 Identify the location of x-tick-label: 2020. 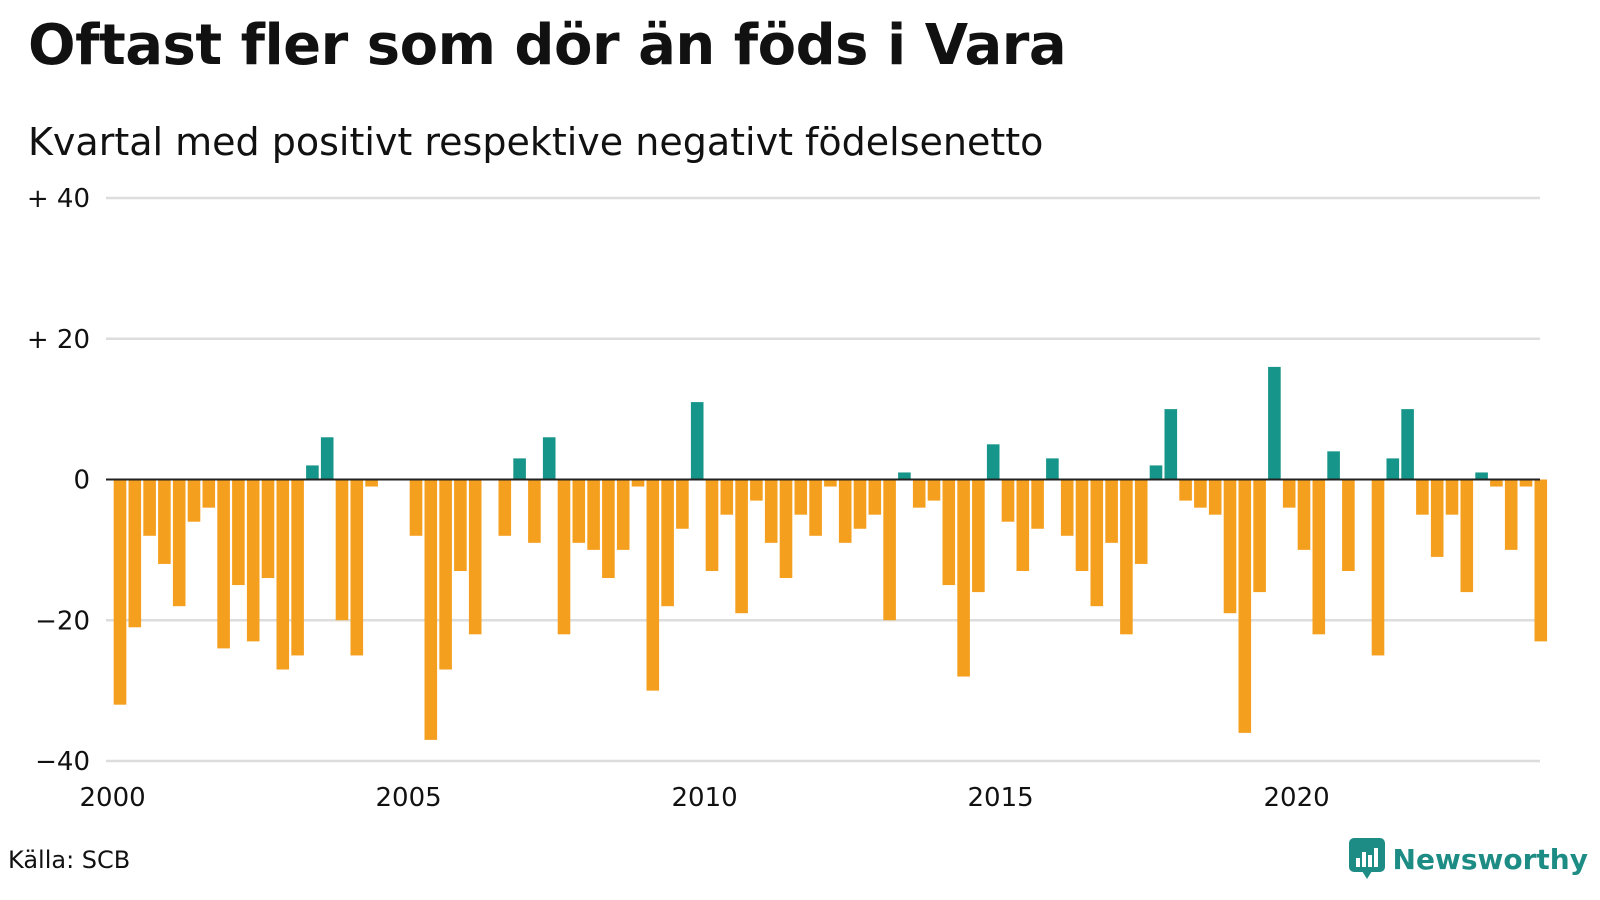
(1297, 798).